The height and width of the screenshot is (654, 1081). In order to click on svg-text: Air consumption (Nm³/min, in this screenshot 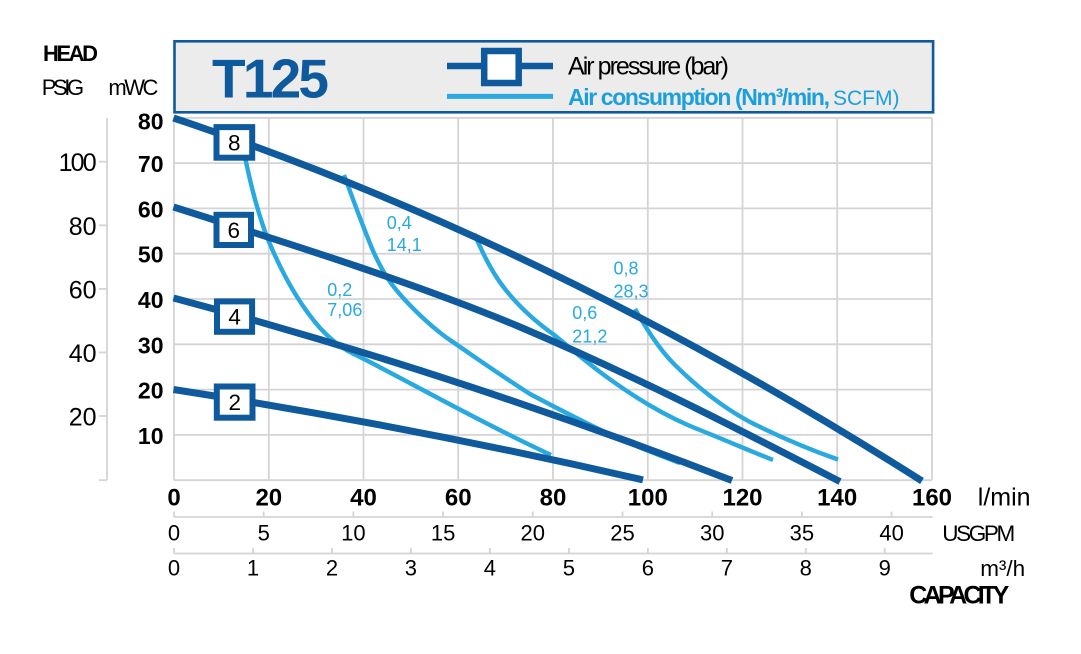, I will do `click(699, 97)`.